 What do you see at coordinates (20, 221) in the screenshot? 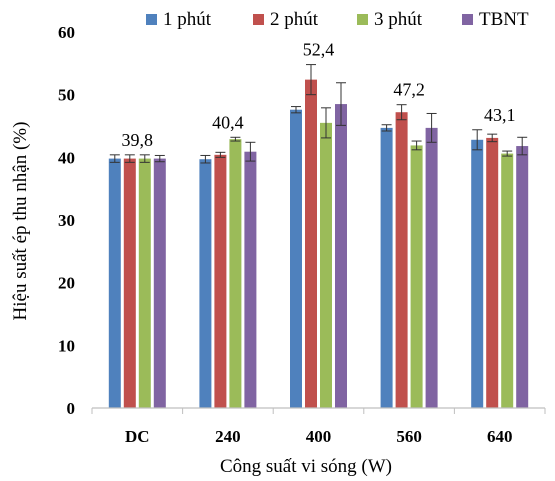
I see `y-axis-title: Hiệu suất ép thu nhận (%)` at bounding box center [20, 221].